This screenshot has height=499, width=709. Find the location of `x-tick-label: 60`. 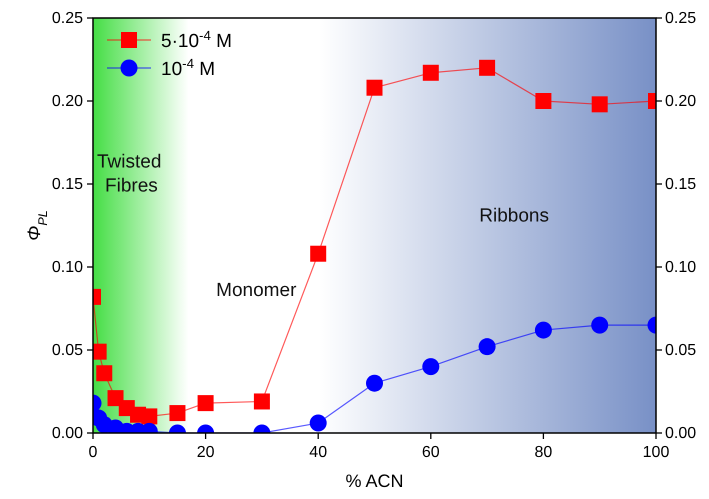

x-tick-label: 60 is located at coordinates (431, 452).